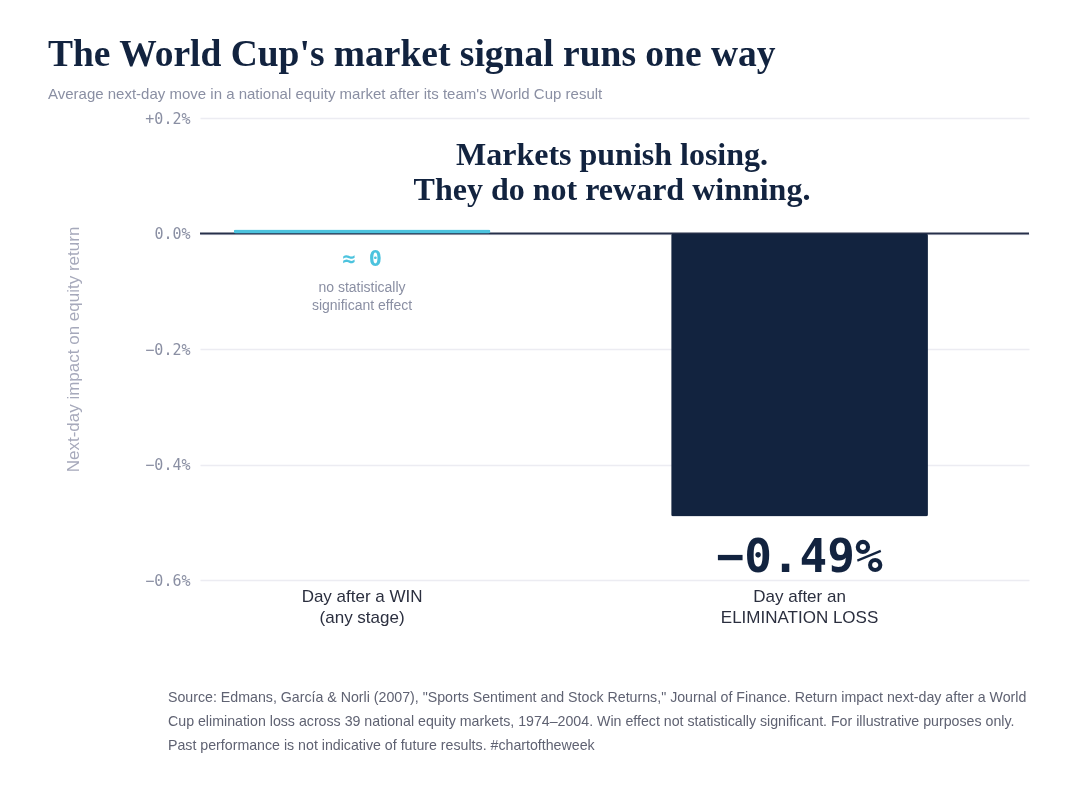 The image size is (1089, 787). I want to click on source-note: Source: Edmans, García & Norli (2007), "Sports Sentiment and Stock Returns," Journal of Finance. Return impact next-day after a World Cup elimination loss across 39 national equity markets, 1974–2004. Win effect not statistically significant. For illustrative purposes only. Past performance is not indicative of future results. #chartoftheweek, so click(597, 721).